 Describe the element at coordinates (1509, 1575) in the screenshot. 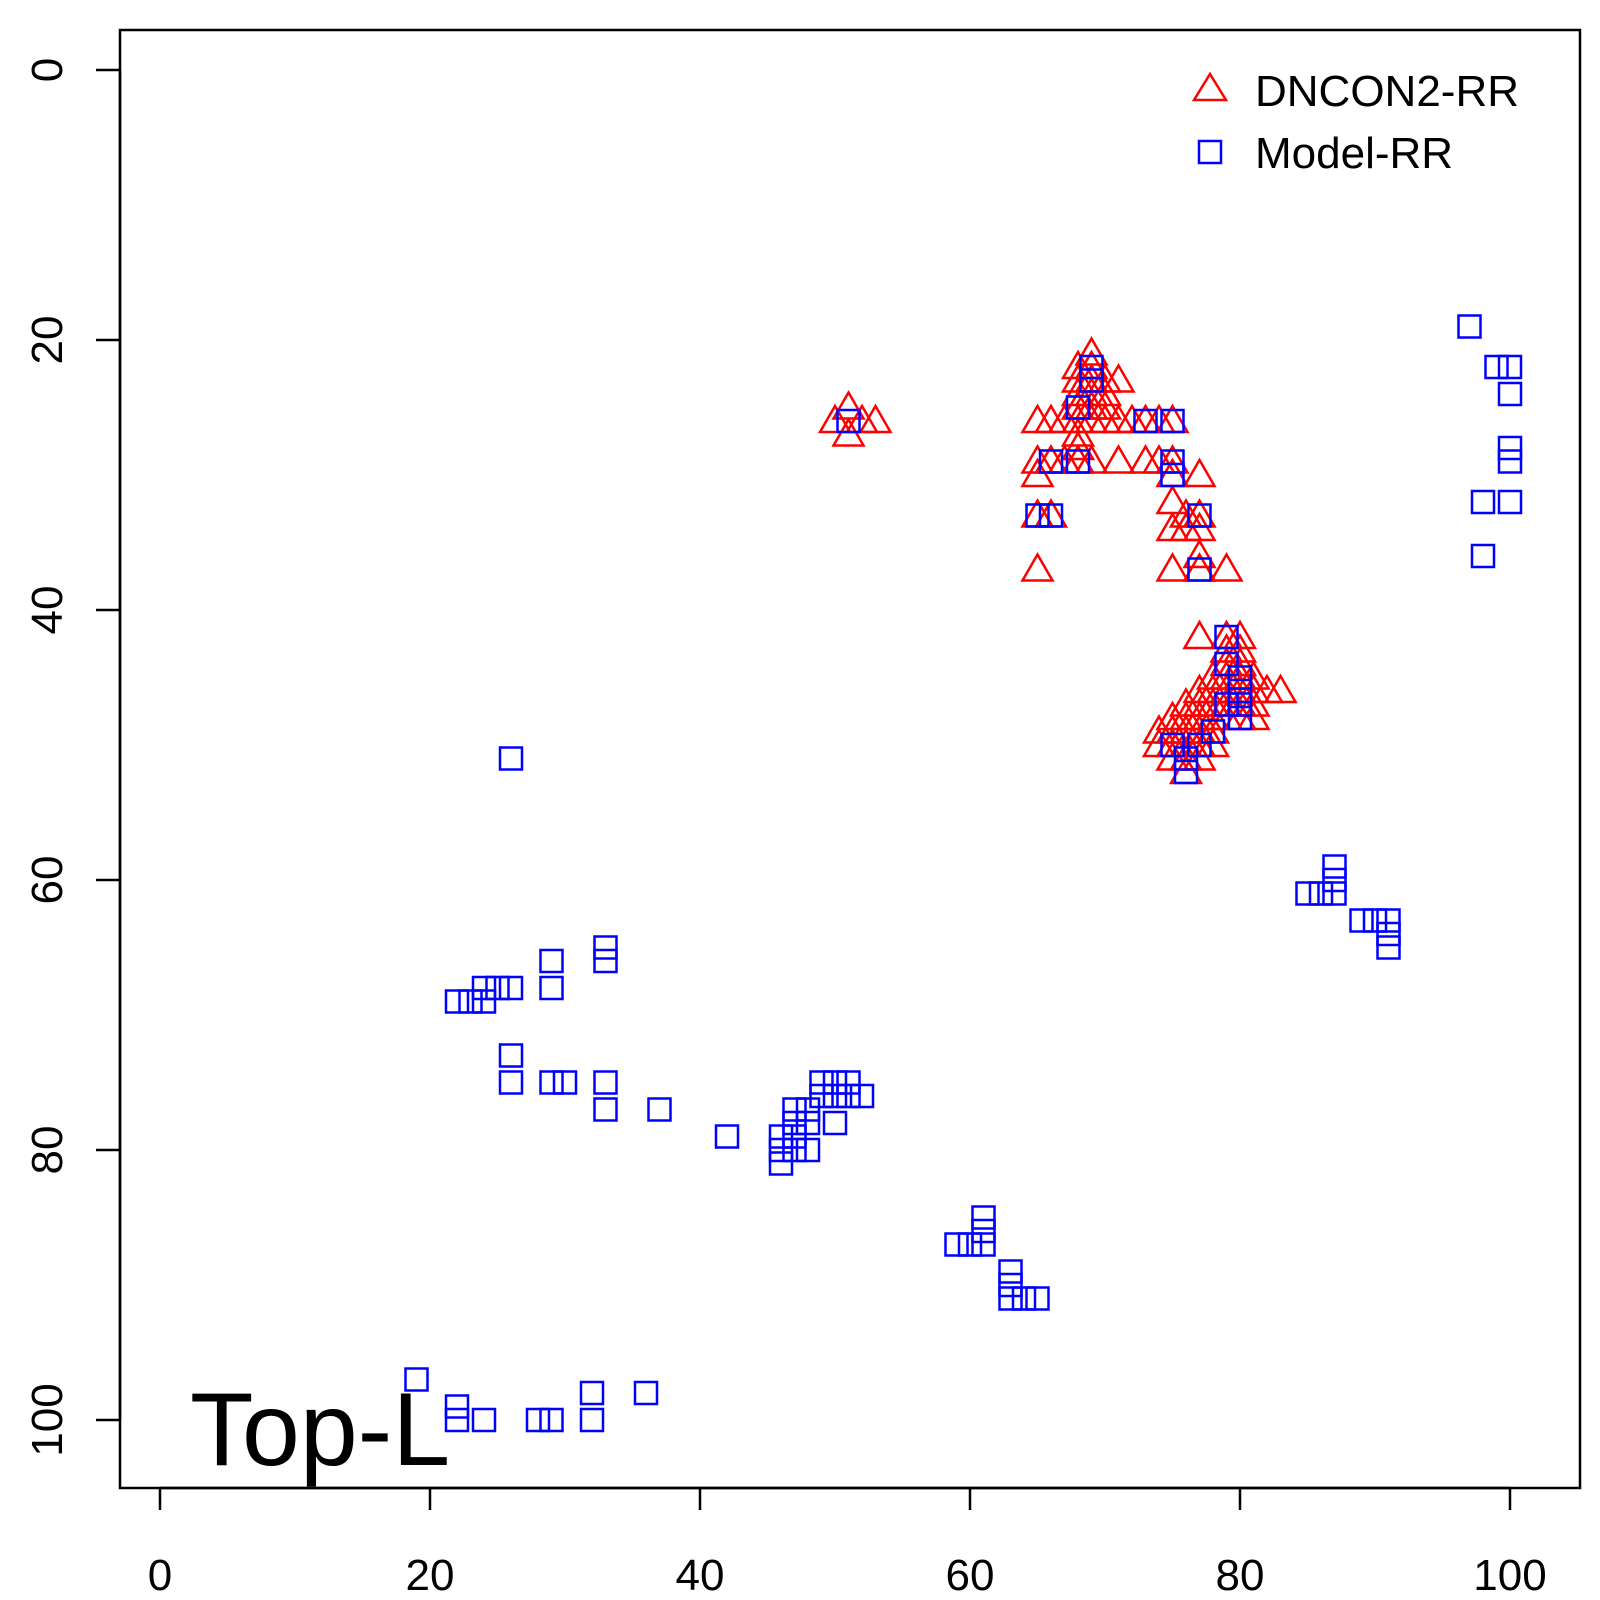

I see `x-tick-label: 100` at that location.